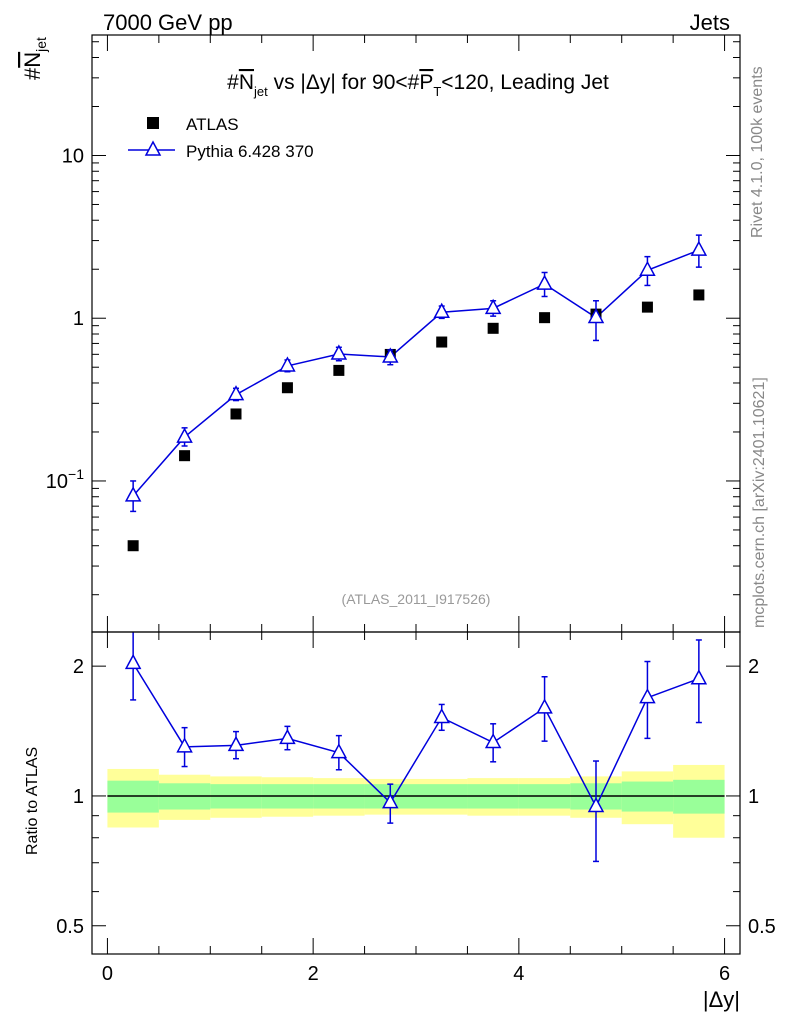 Image resolution: width=786 pixels, height=1024 pixels. Describe the element at coordinates (753, 797) in the screenshot. I see `ratio-y-tick-label-right: 1` at that location.